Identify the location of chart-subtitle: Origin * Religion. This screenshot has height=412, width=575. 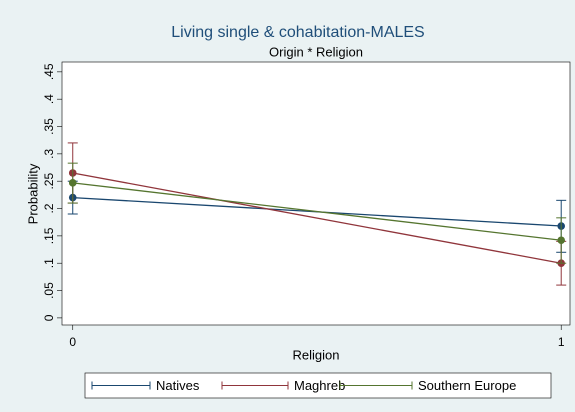
(316, 51).